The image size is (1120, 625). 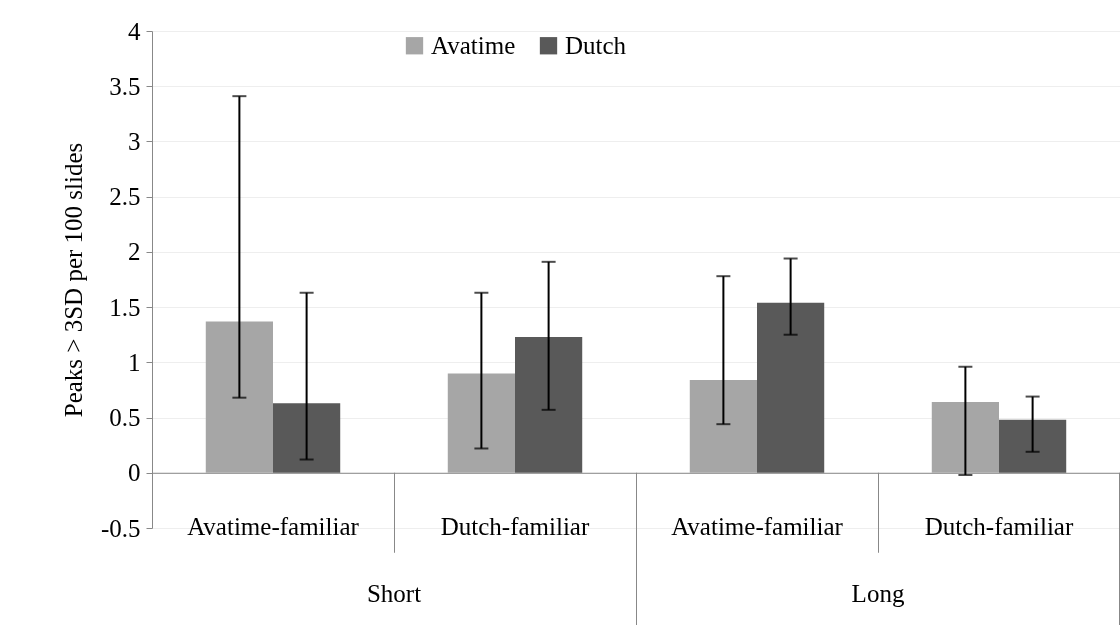 What do you see at coordinates (134, 141) in the screenshot?
I see `y-tick-label: 3` at bounding box center [134, 141].